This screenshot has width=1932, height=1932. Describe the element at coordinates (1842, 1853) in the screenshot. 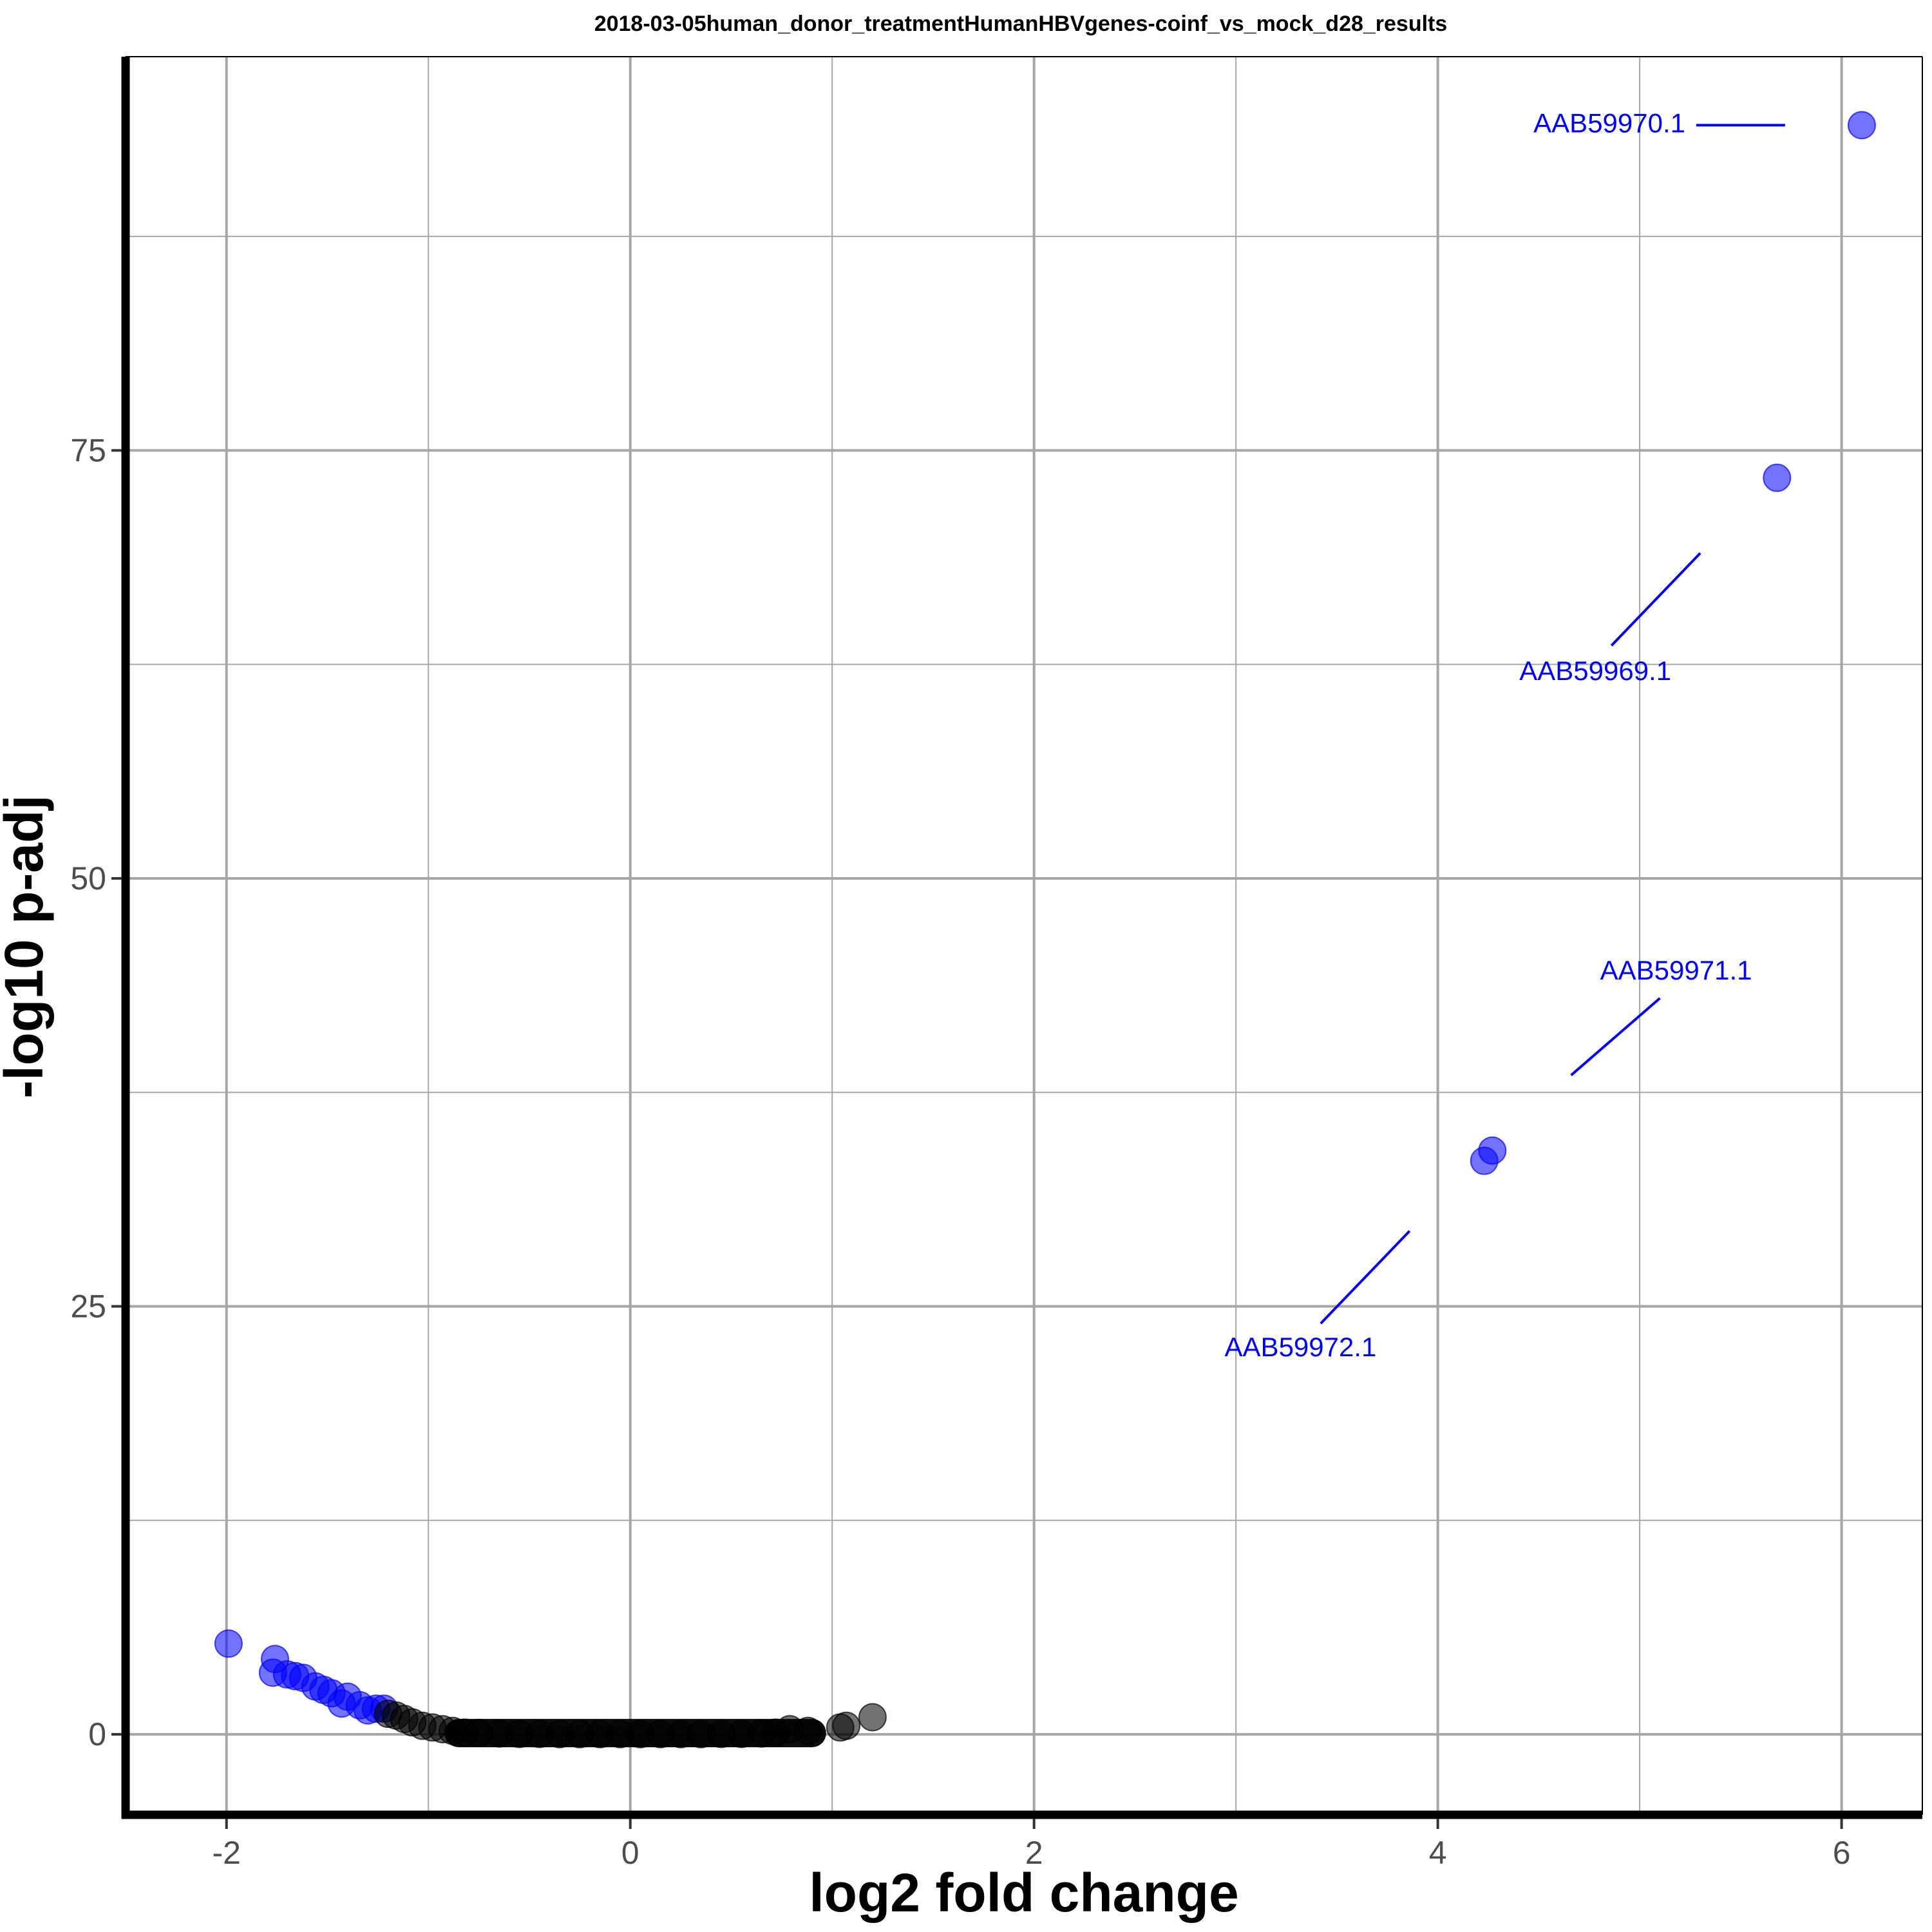

I see `x-tick-label: 6` at that location.